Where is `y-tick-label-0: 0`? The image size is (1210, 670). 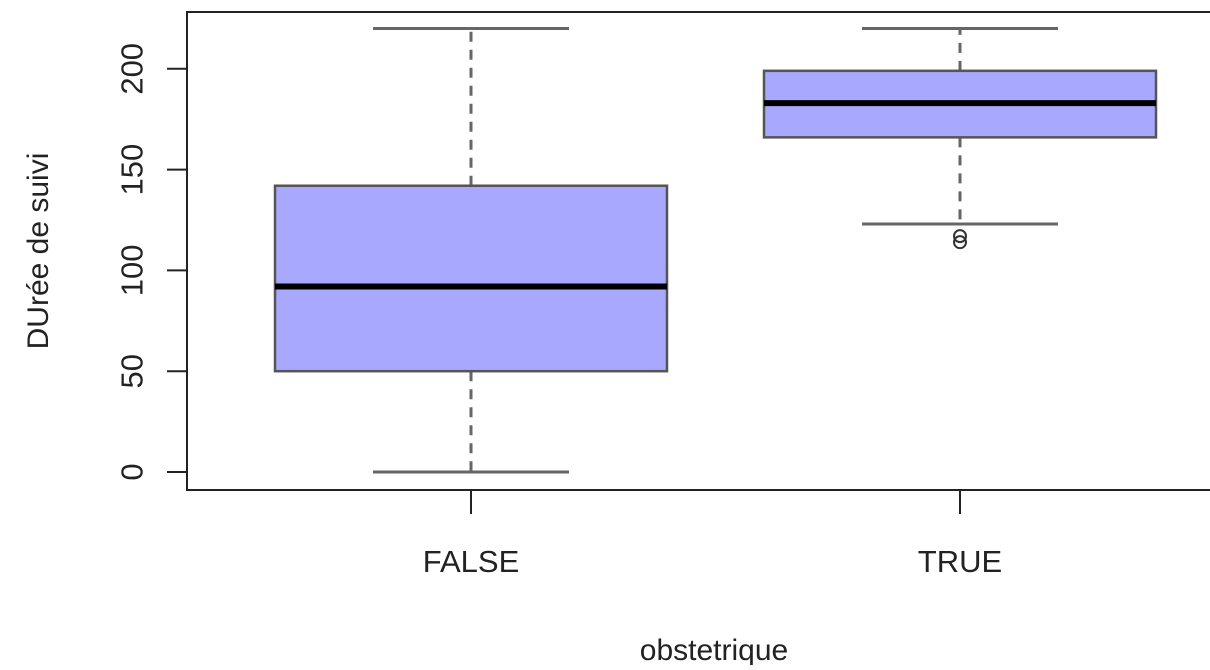
y-tick-label-0: 0 is located at coordinates (132, 471).